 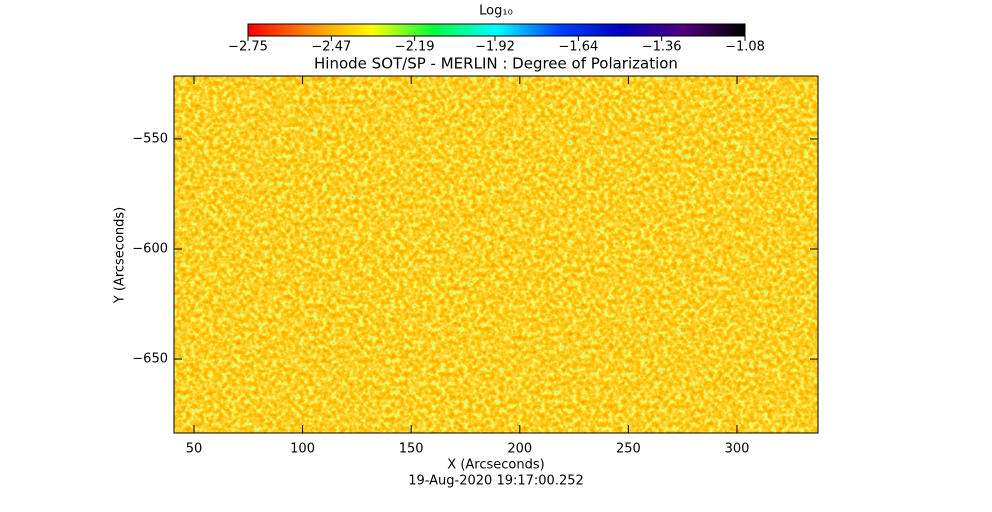 I want to click on x-tick-label: 50, so click(x=194, y=449).